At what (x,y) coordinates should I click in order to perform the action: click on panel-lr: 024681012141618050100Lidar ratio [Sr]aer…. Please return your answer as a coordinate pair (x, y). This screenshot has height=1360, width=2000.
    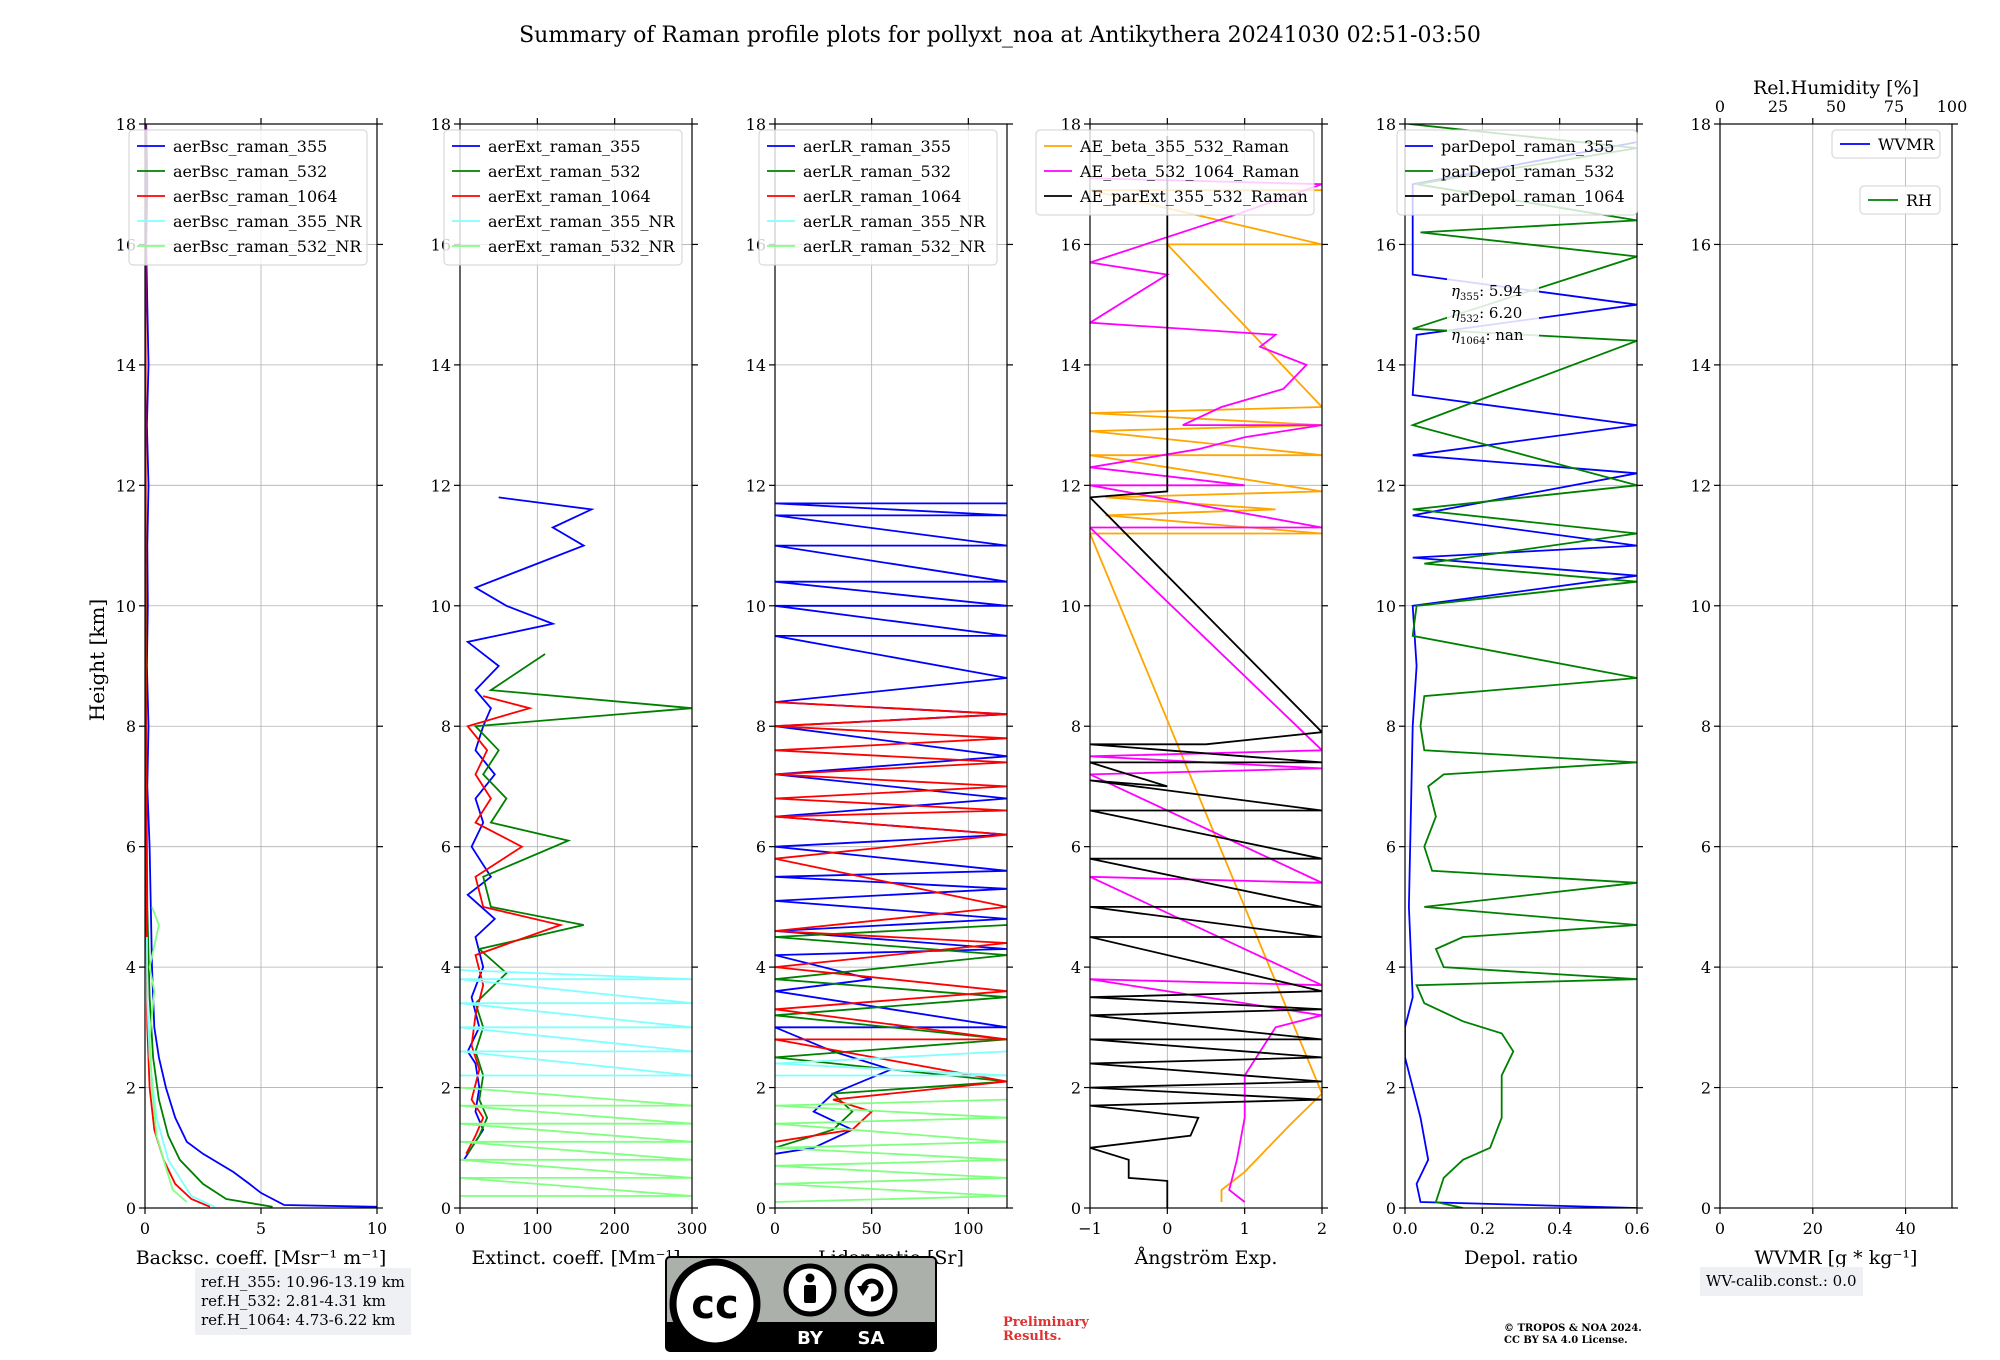
    Looking at the image, I should click on (879, 692).